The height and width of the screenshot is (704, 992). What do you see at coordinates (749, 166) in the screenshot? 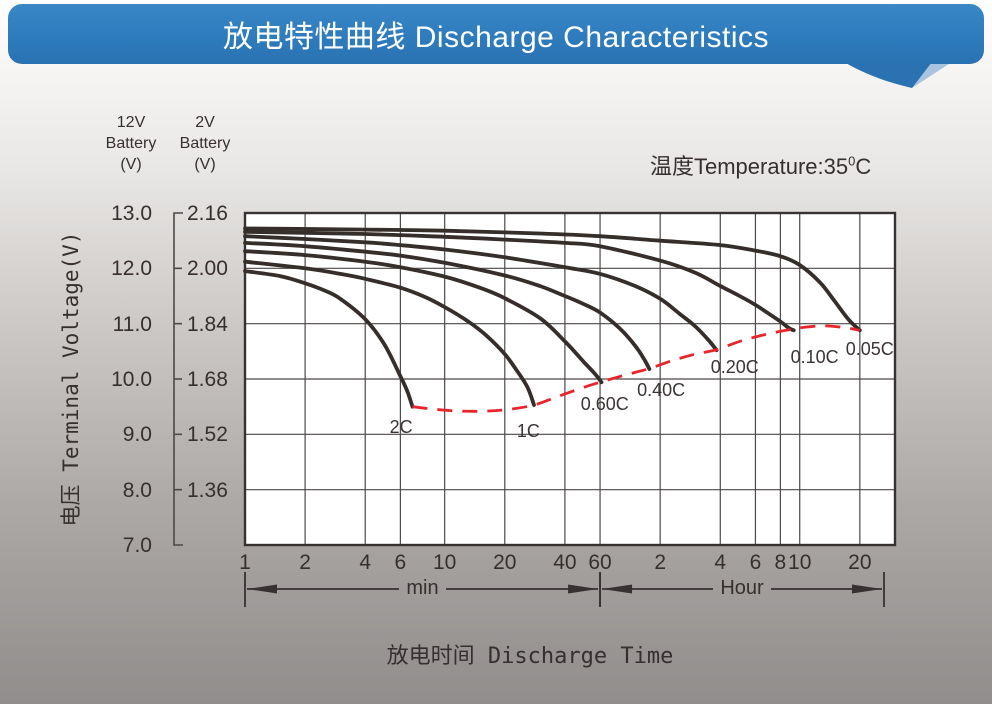
I see `temperature-text: 温度Temperature:35` at bounding box center [749, 166].